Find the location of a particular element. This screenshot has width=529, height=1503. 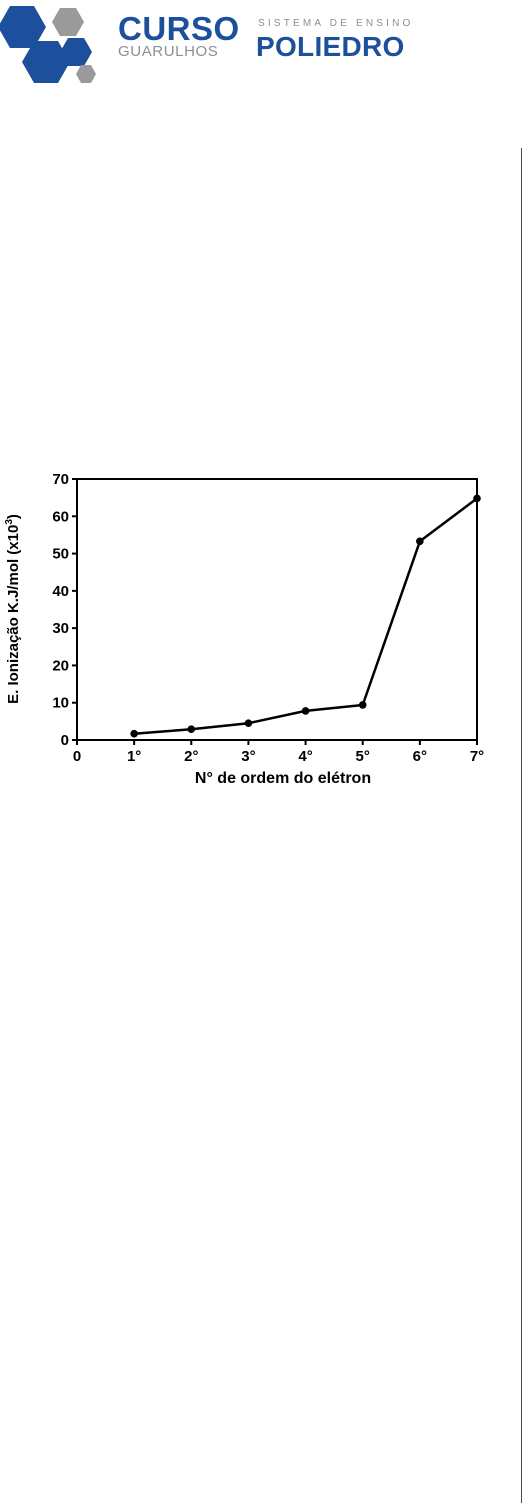

series-layer is located at coordinates (305, 616).